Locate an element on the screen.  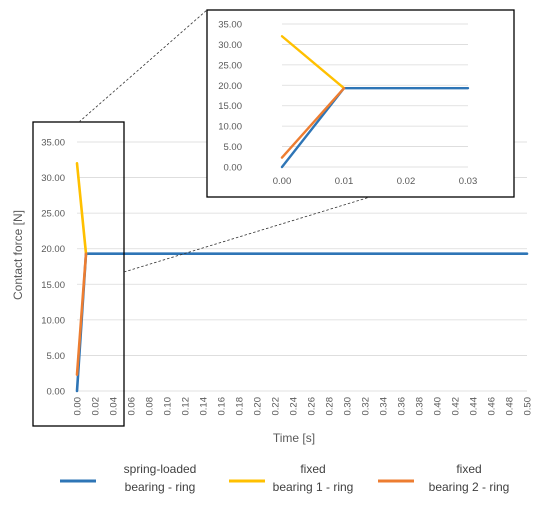
x-tick-label: 0.50 is located at coordinates (527, 406).